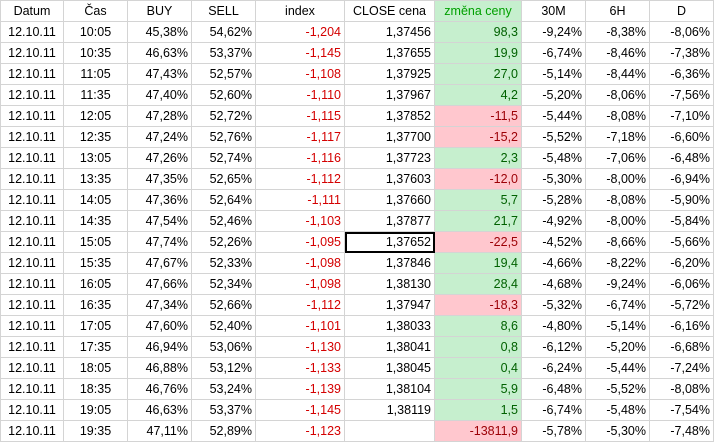  Describe the element at coordinates (389, 74) in the screenshot. I see `cell-close: 1,37925` at that location.